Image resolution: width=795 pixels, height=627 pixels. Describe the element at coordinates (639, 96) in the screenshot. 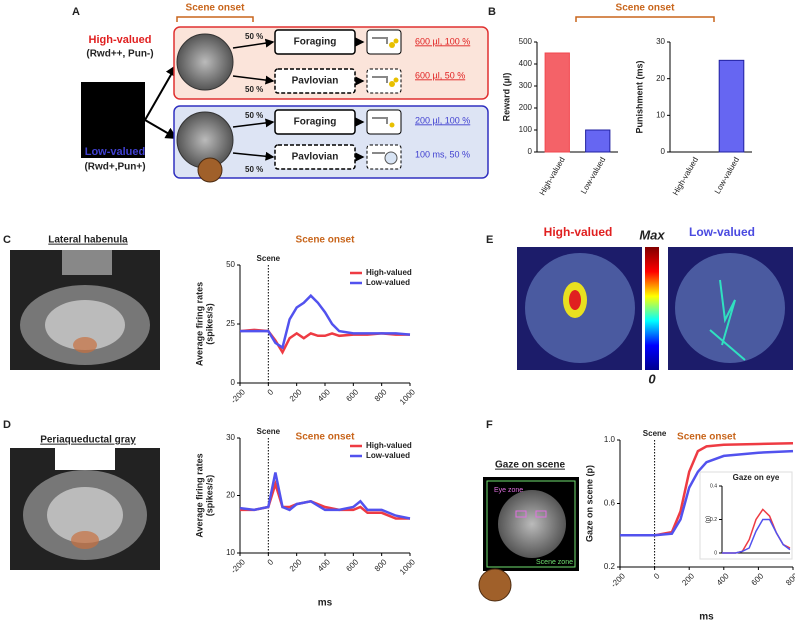

I see `y-axis-label: Punishment (ms)` at that location.